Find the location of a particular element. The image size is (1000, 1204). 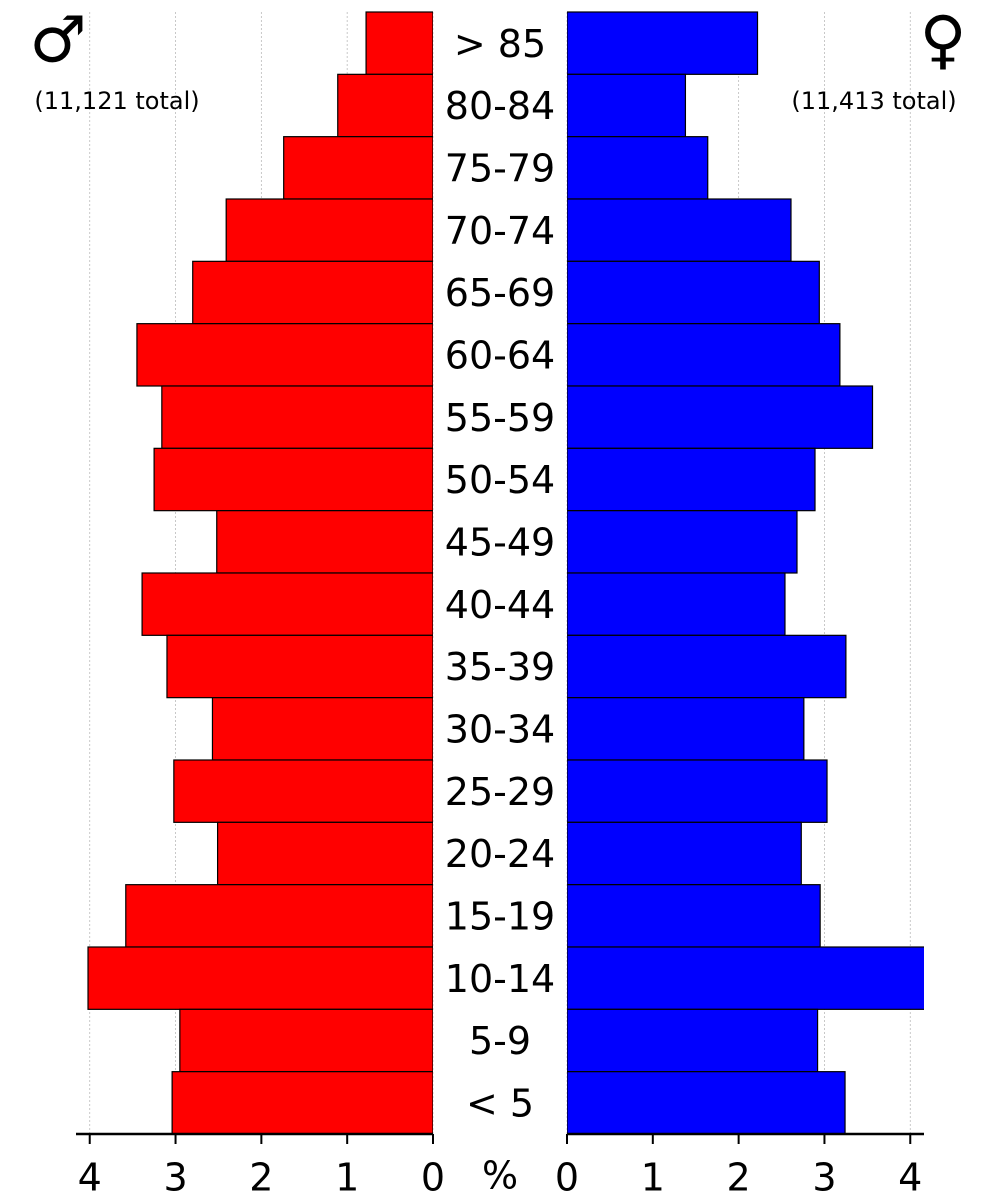

legend-male: ♂ is located at coordinates (57, 41).